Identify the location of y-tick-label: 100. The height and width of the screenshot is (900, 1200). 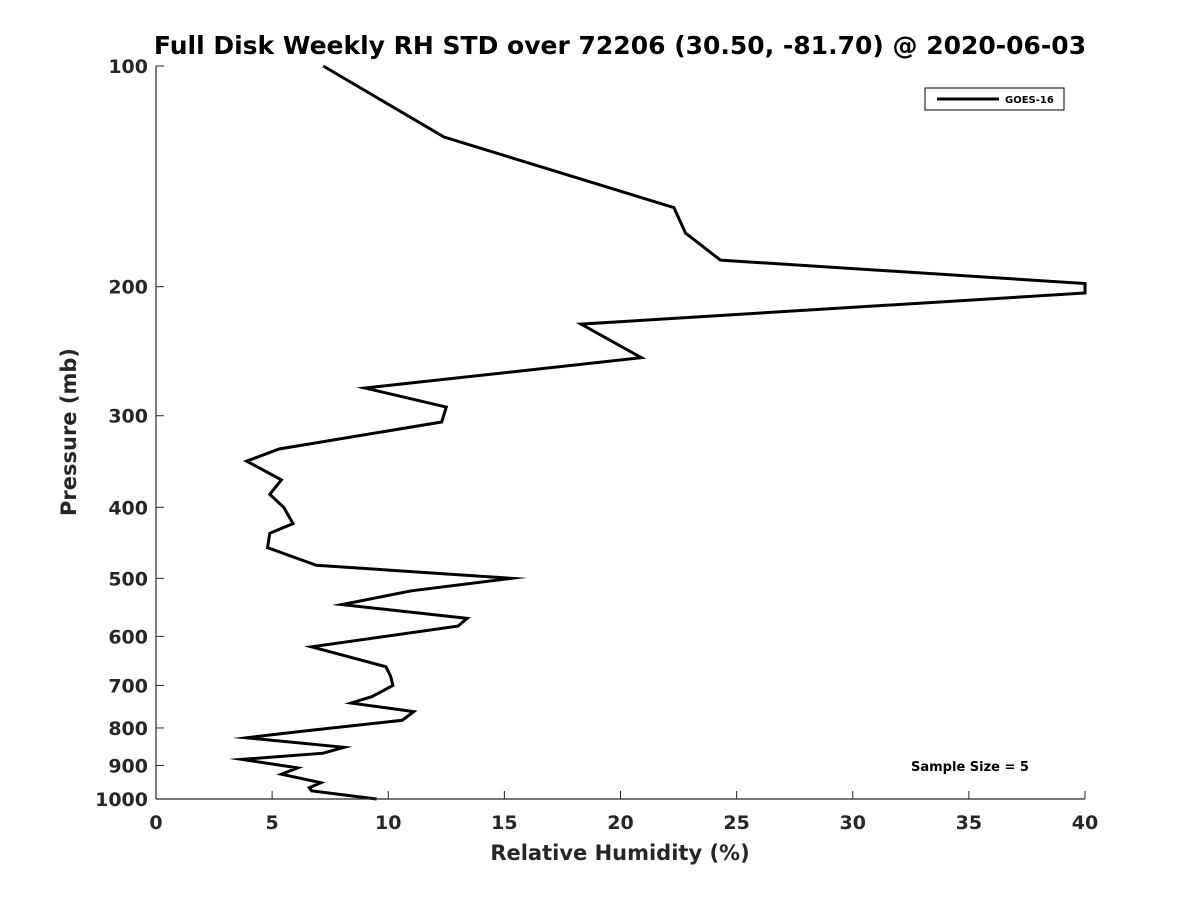
(128, 67).